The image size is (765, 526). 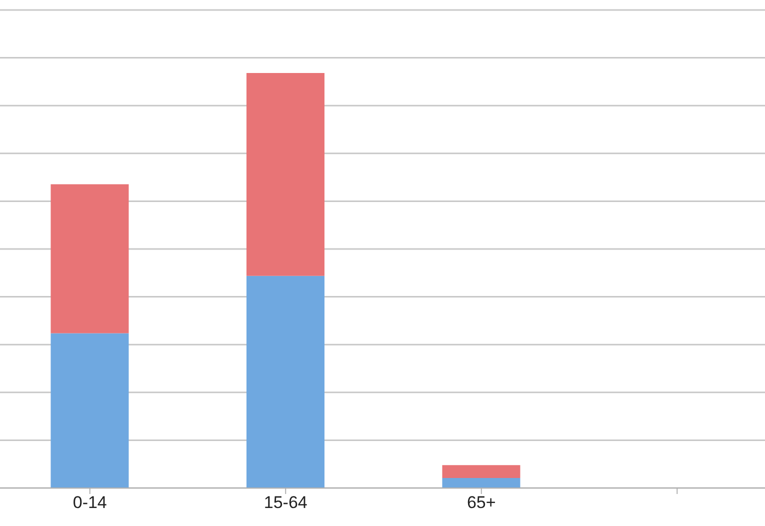 I want to click on x-tick-label: 15-64, so click(x=286, y=502).